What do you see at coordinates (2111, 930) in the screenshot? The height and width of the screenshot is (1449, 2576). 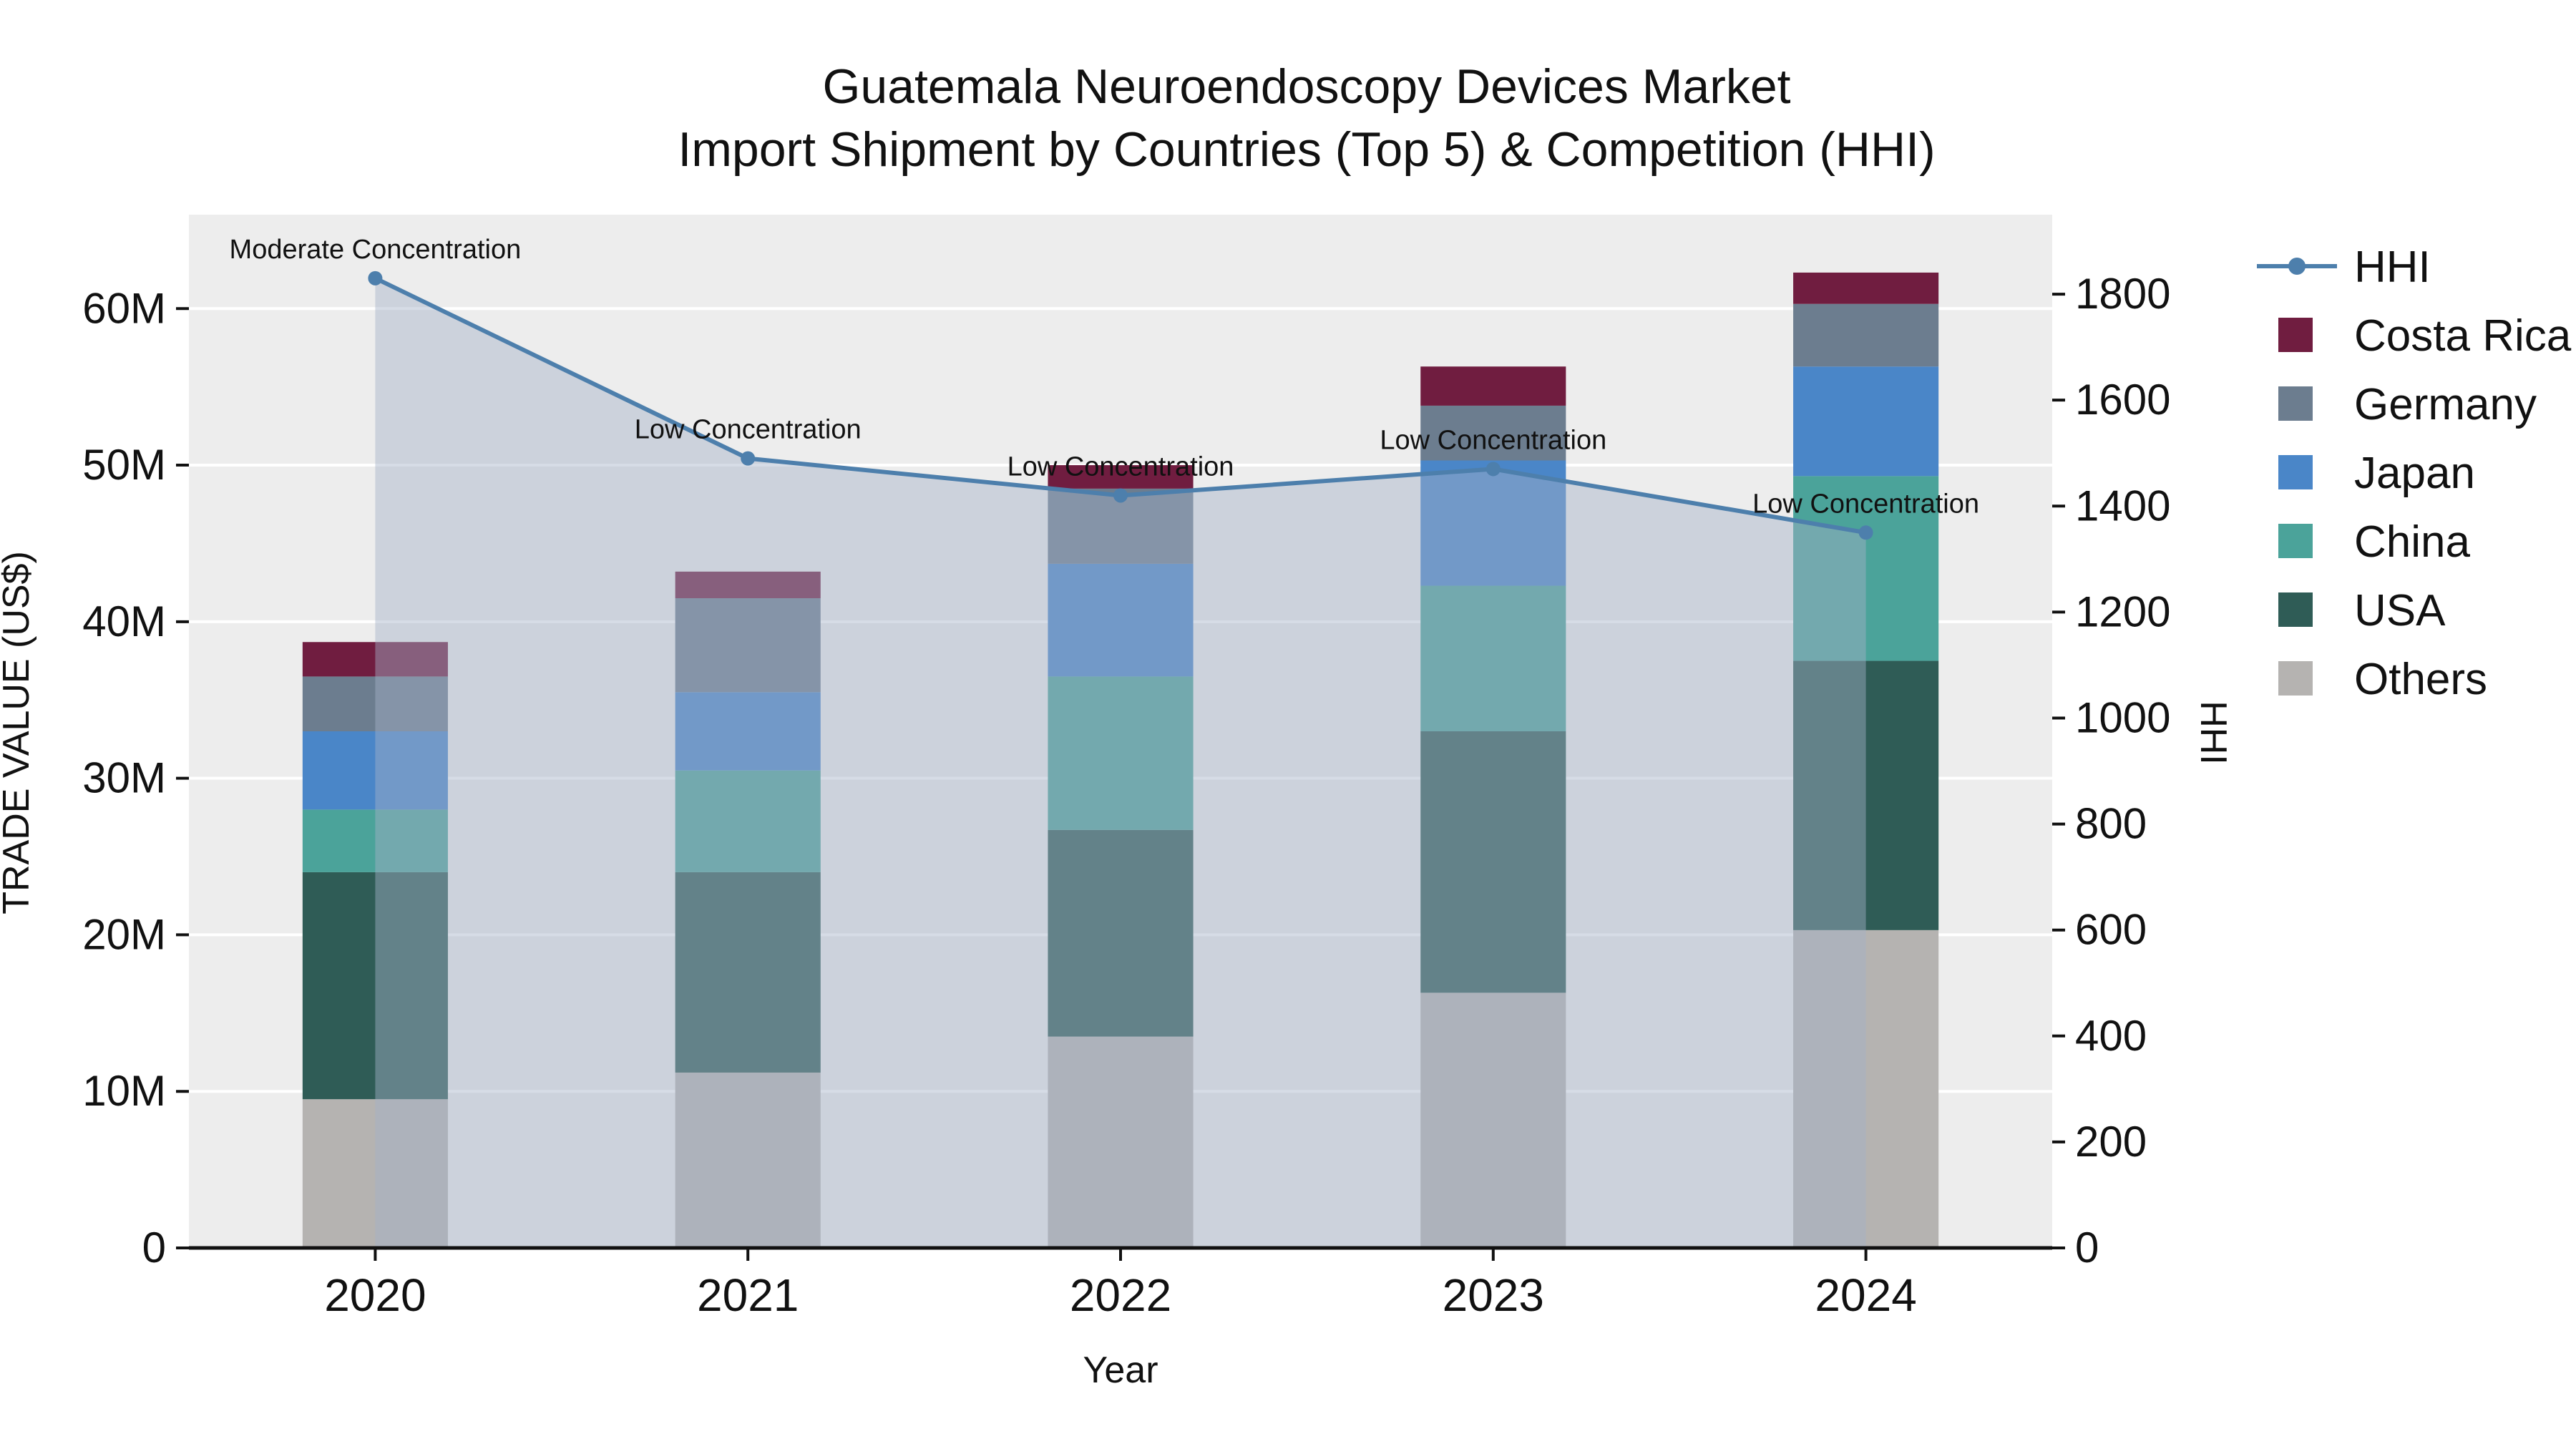 I see `y-right-tick-label: 600` at bounding box center [2111, 930].